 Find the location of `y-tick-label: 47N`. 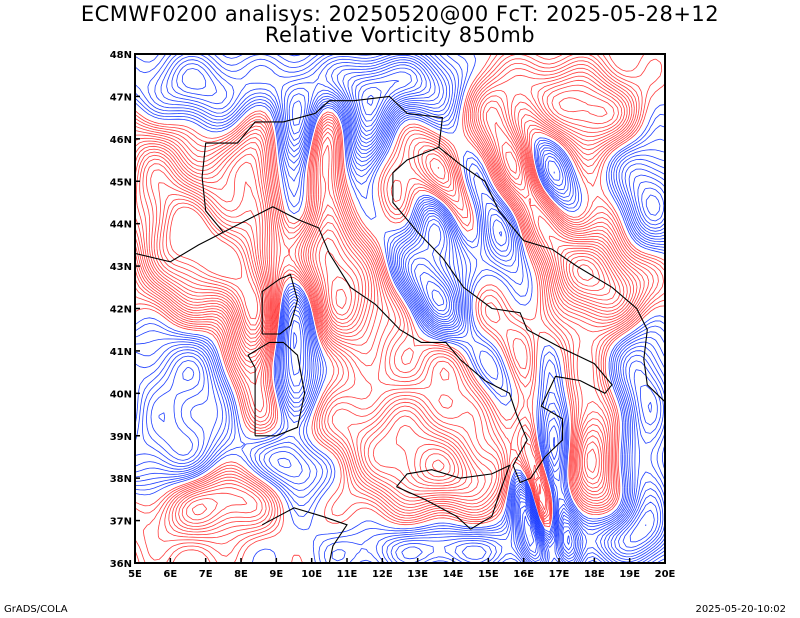

y-tick-label: 47N is located at coordinates (121, 97).